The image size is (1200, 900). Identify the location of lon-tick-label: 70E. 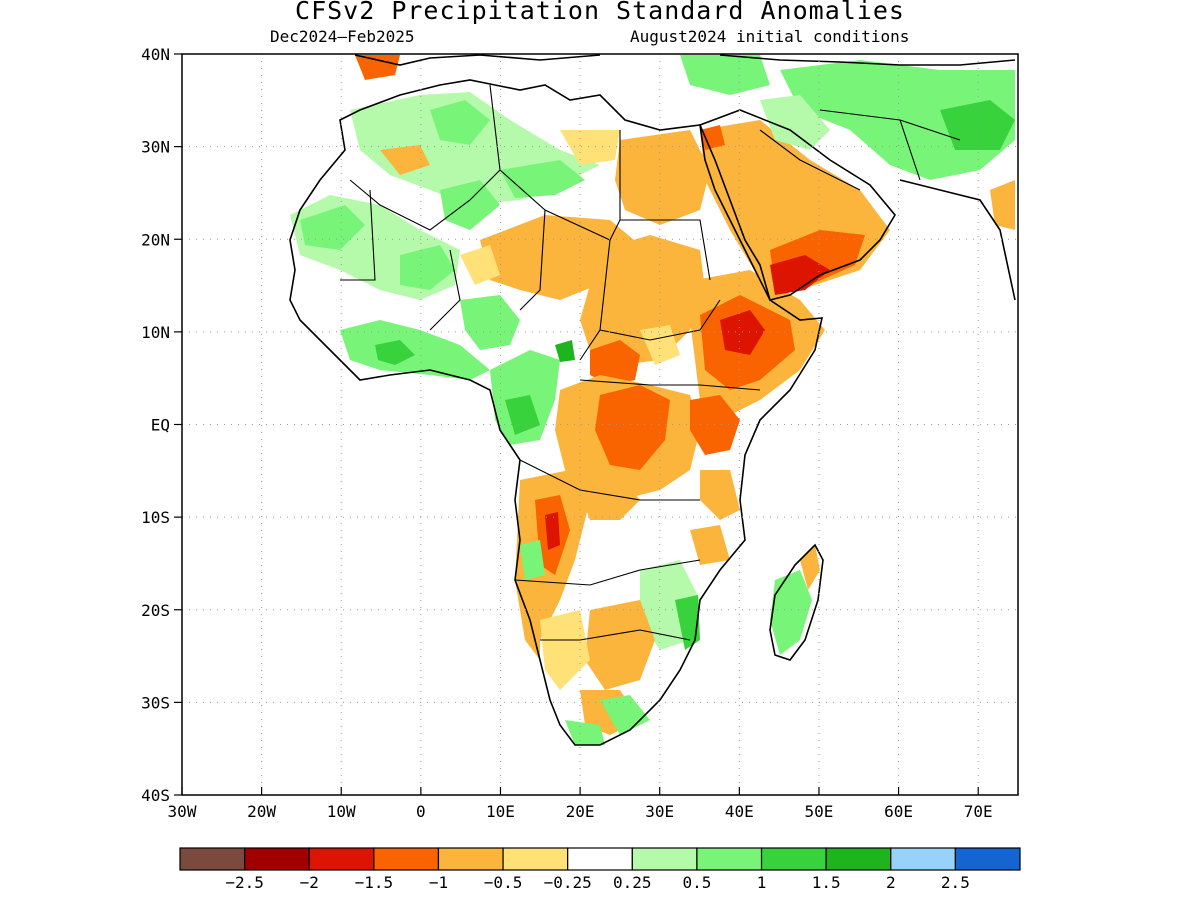
(978, 811).